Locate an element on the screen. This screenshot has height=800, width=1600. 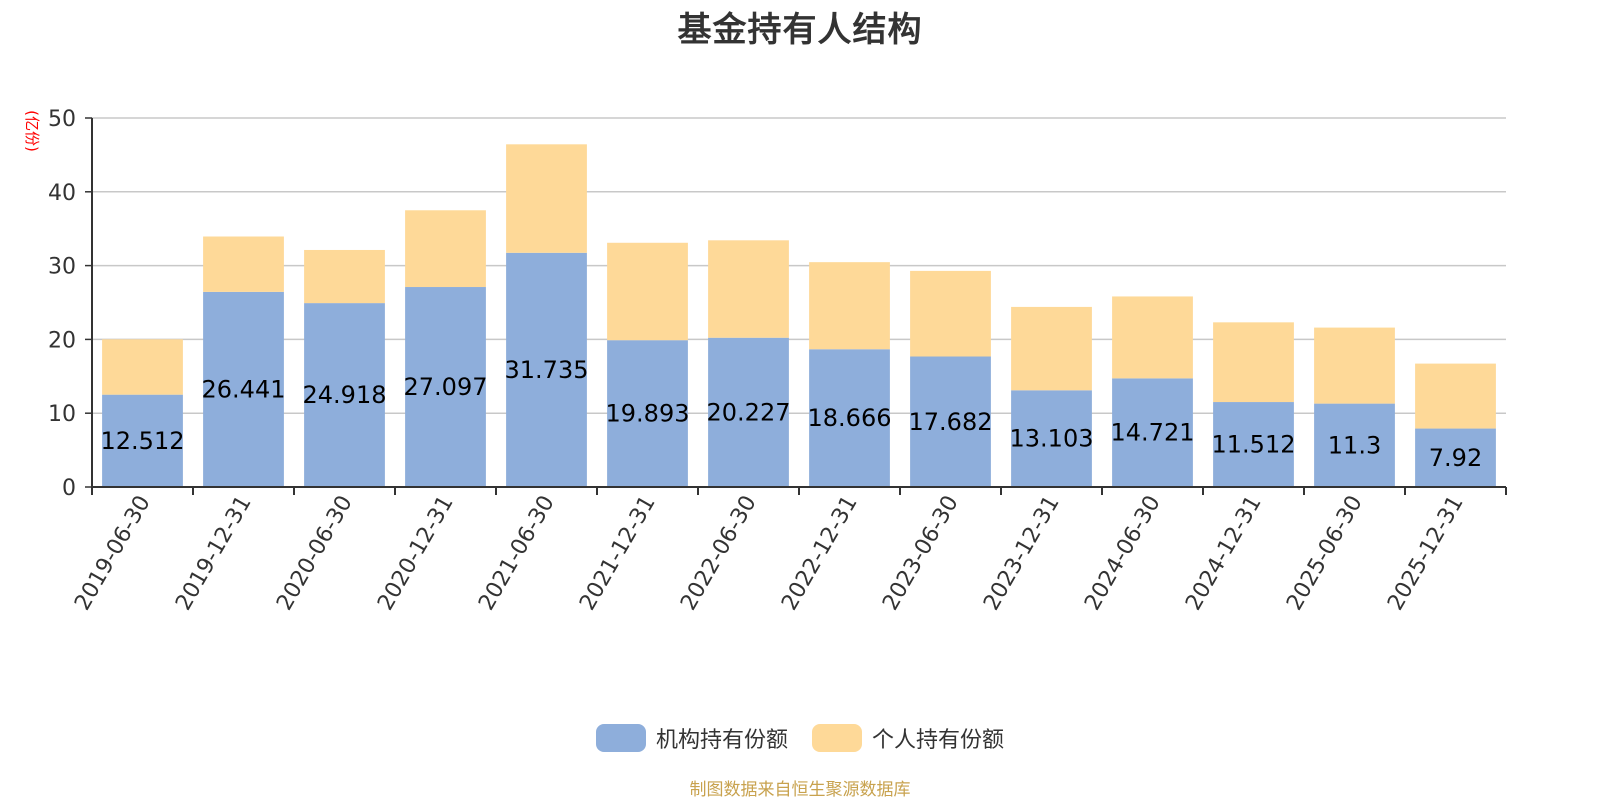
legend-label-institutional: 机构持有份额 is located at coordinates (721, 740).